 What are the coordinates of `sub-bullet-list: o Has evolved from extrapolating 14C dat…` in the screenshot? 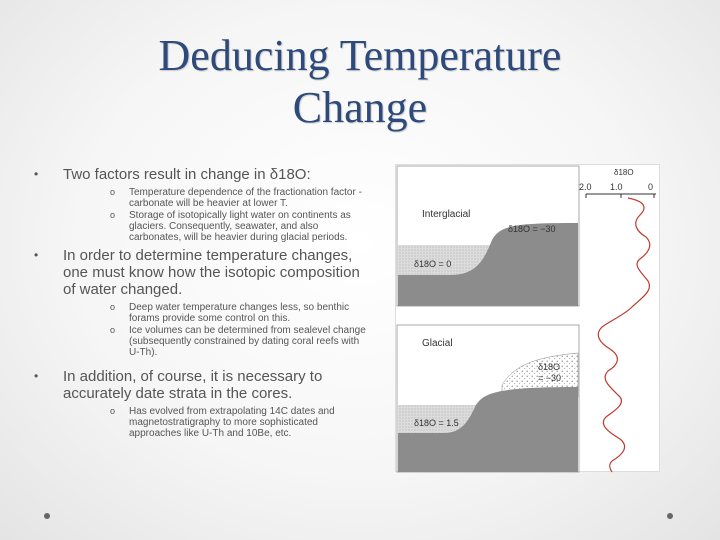 It's located at (215, 422).